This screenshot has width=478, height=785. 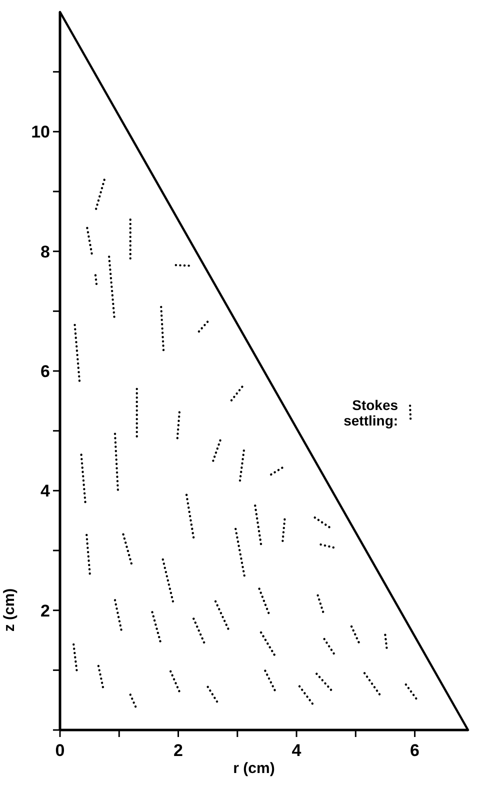 I want to click on annotation: Stokes settling:, so click(x=371, y=412).